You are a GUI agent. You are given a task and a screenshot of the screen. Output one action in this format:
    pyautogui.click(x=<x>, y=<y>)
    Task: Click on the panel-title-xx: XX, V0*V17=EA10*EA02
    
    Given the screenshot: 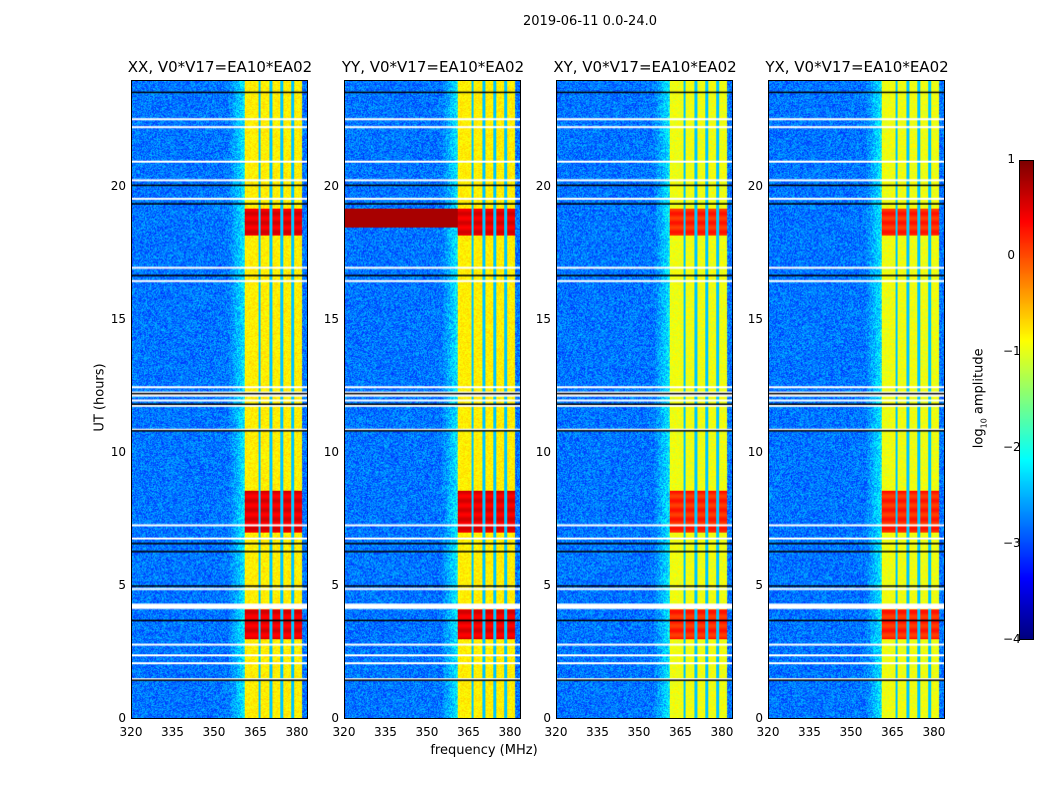 What is the action you would take?
    pyautogui.click(x=220, y=67)
    